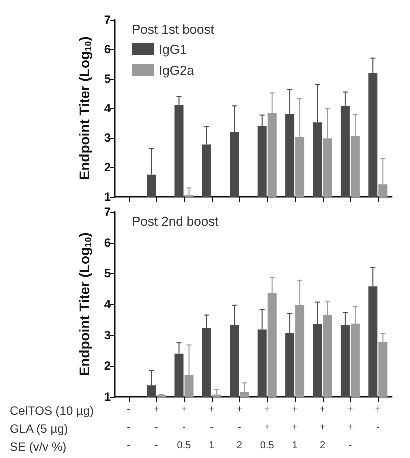  What do you see at coordinates (173, 29) in the screenshot?
I see `chart-title: Post 1st boost` at bounding box center [173, 29].